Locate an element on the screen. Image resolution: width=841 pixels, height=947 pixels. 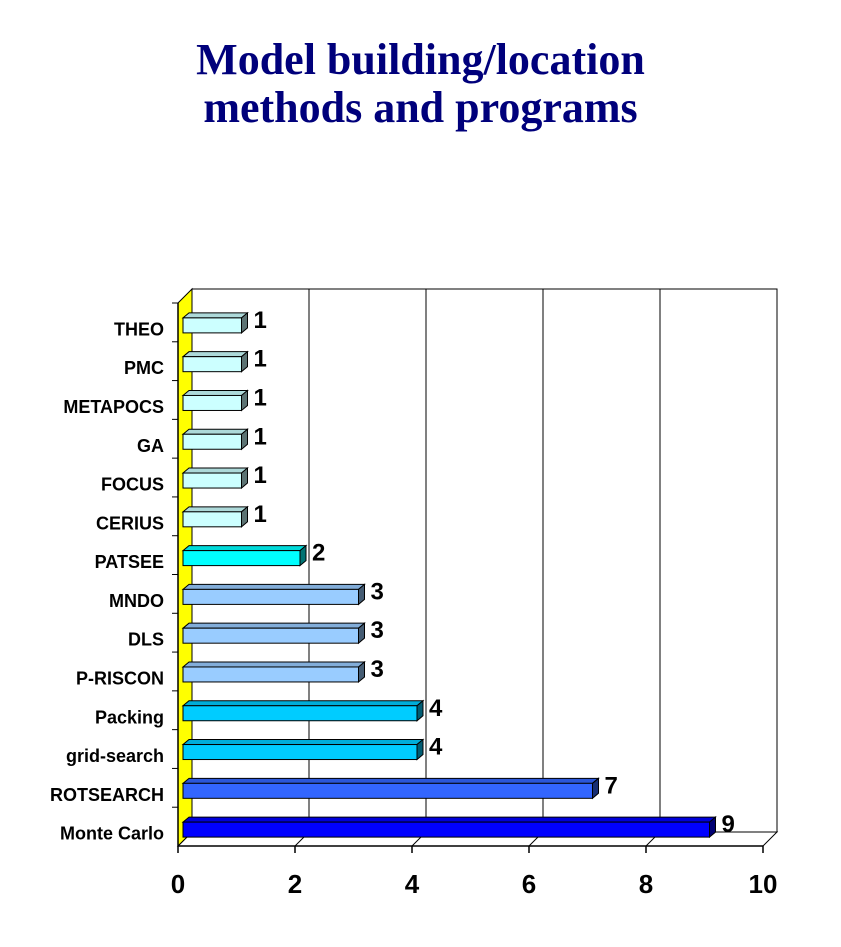
category-label: FOCUS is located at coordinates (132, 485).